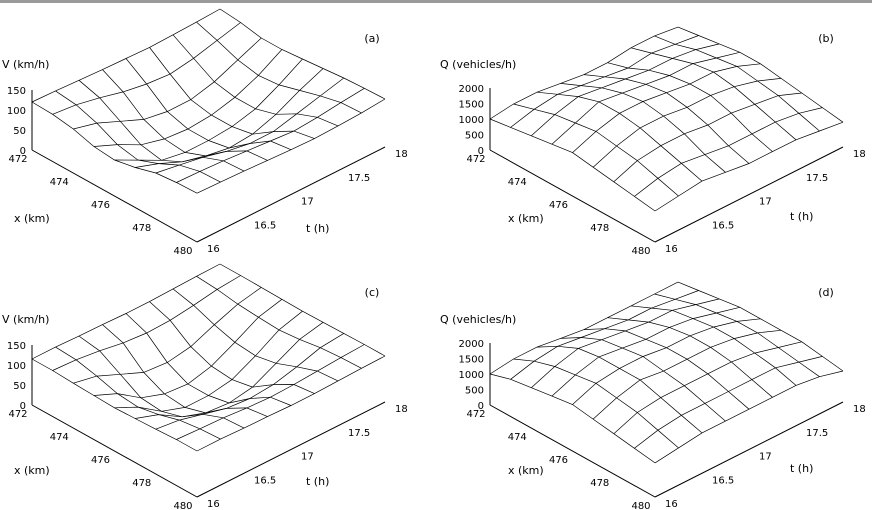 This screenshot has width=872, height=510. What do you see at coordinates (471, 360) in the screenshot?
I see `z-tick-label: 1500` at bounding box center [471, 360].